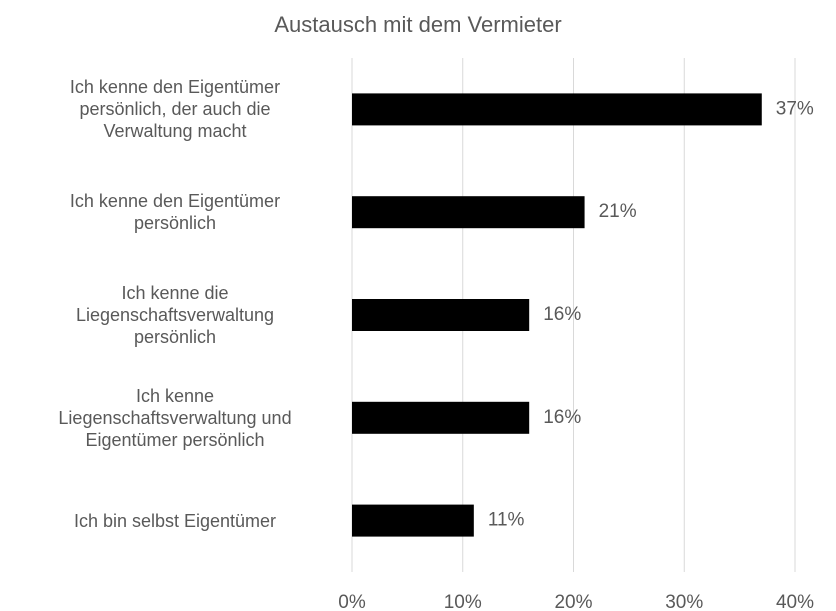 Image resolution: width=836 pixels, height=611 pixels. I want to click on x-tick-label: 0%, so click(352, 601).